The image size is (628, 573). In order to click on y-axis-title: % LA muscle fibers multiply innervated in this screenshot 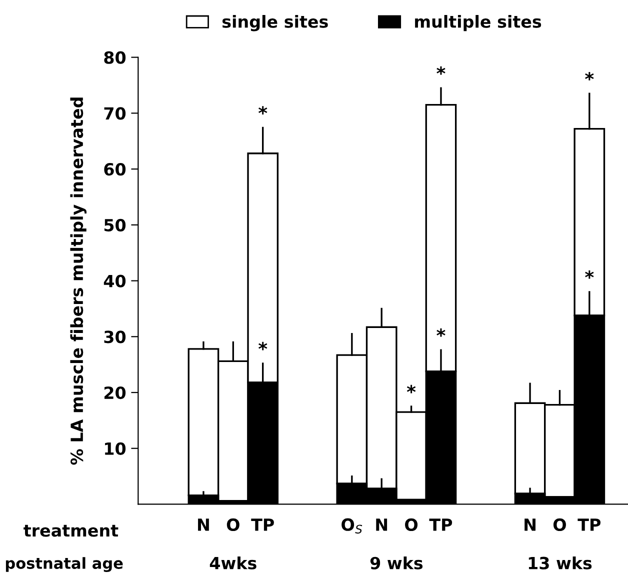, I will do `click(78, 281)`.